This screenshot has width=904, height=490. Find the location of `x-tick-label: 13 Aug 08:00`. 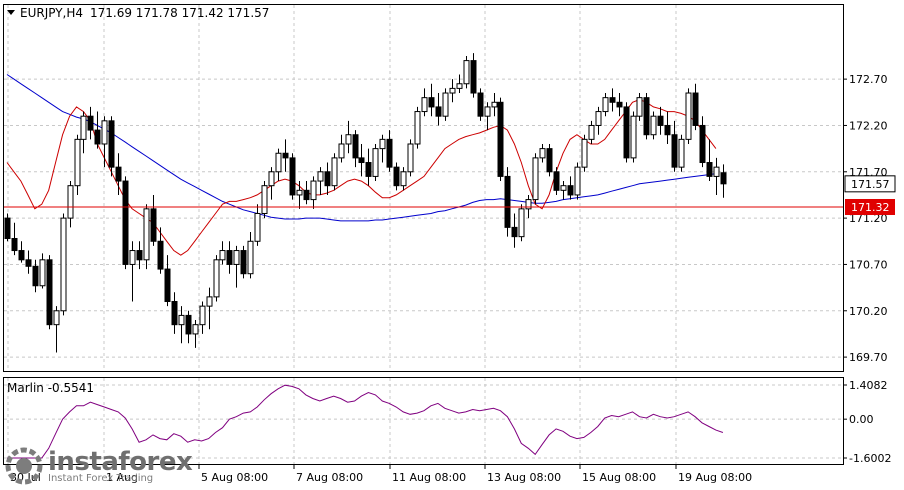

x-tick-label: 13 Aug 08:00 is located at coordinates (524, 477).